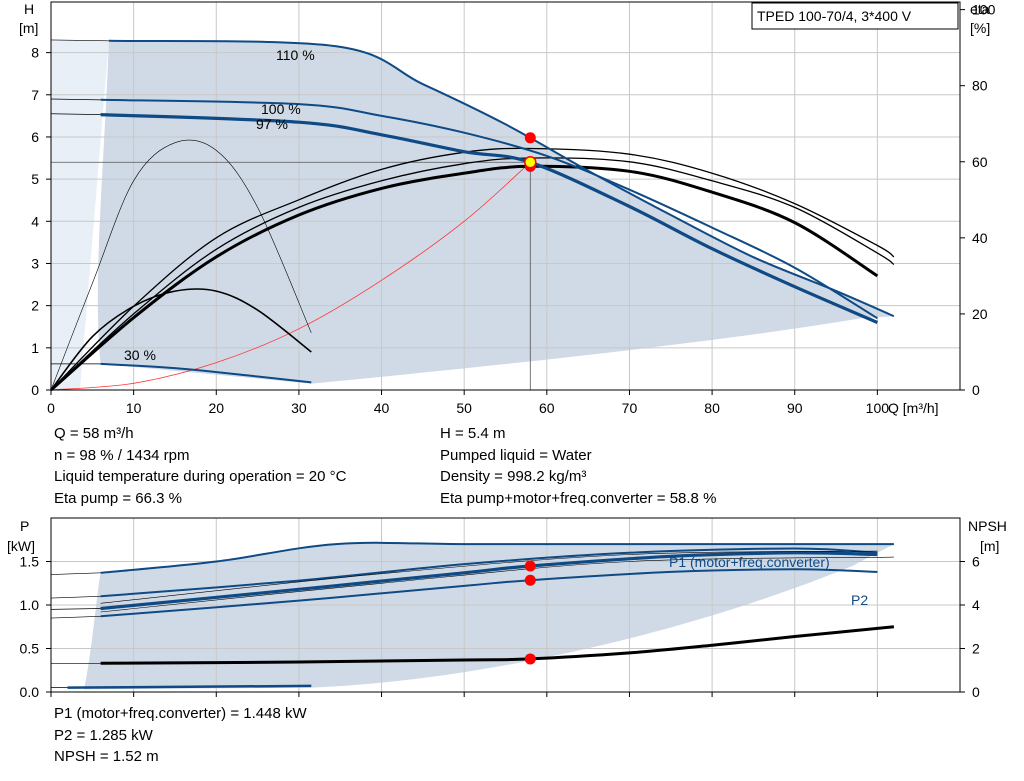  Describe the element at coordinates (497, 645) in the screenshot. I see `npsh-curve` at that location.